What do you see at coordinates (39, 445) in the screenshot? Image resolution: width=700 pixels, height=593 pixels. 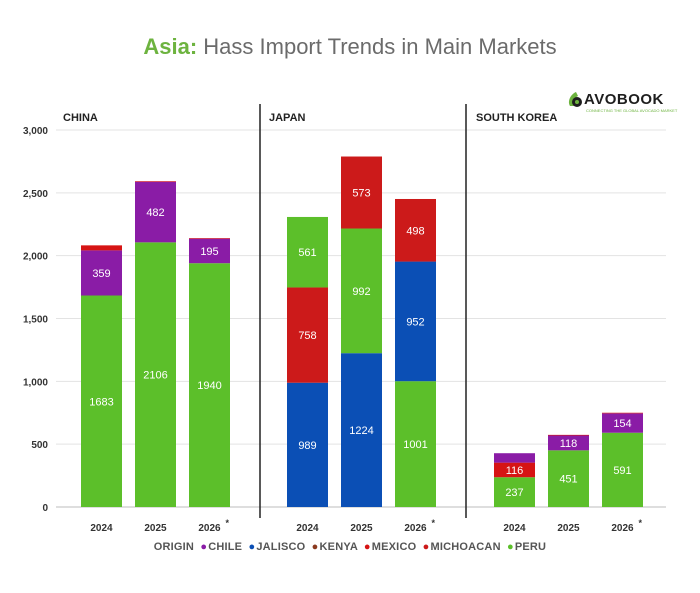 I see `y-tick-label: 500` at bounding box center [39, 445].